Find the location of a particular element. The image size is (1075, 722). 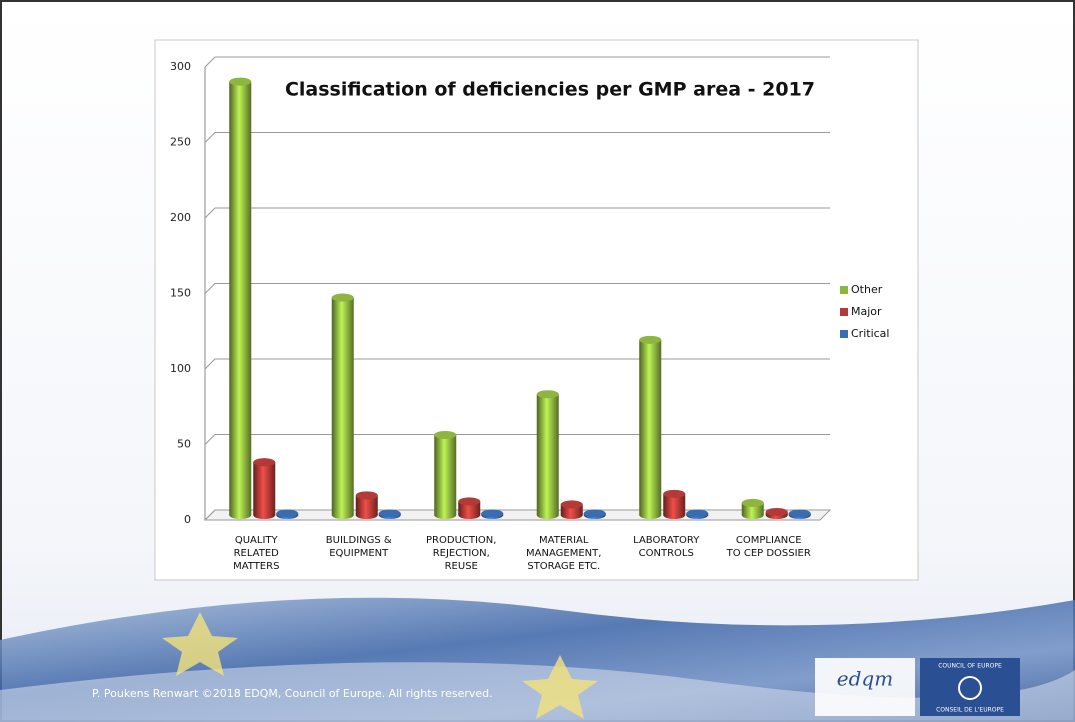

edqm-logo-bg is located at coordinates (865, 687).